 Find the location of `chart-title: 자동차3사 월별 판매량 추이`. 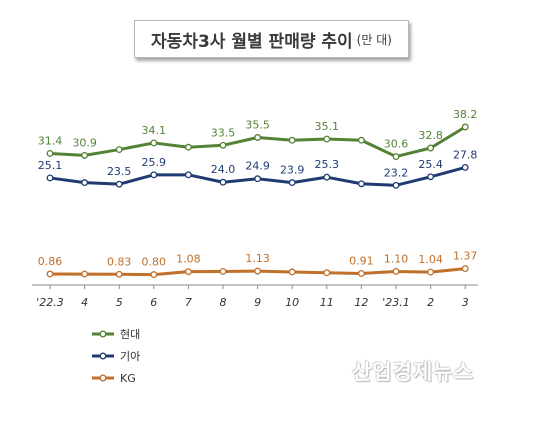

chart-title: 자동차3사 월별 판매량 추이 is located at coordinates (252, 41).